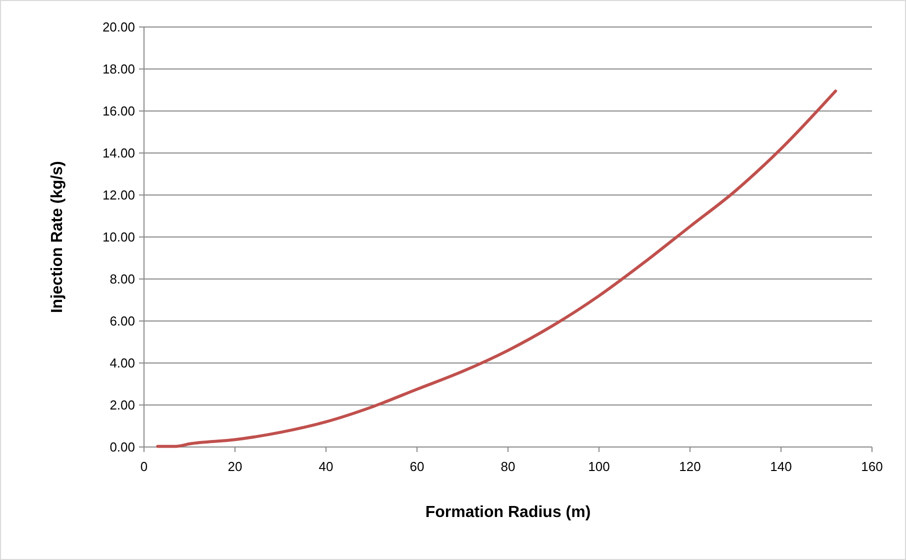 Image resolution: width=906 pixels, height=560 pixels. Describe the element at coordinates (118, 69) in the screenshot. I see `y-tick-label: 18.00` at that location.